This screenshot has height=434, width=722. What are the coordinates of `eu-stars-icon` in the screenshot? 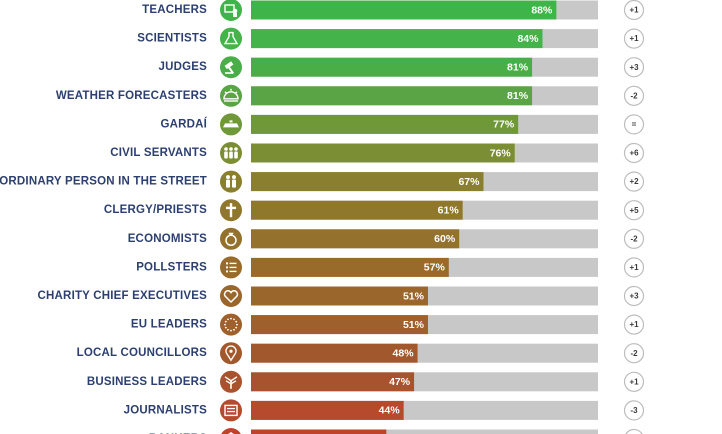 It's located at (231, 324).